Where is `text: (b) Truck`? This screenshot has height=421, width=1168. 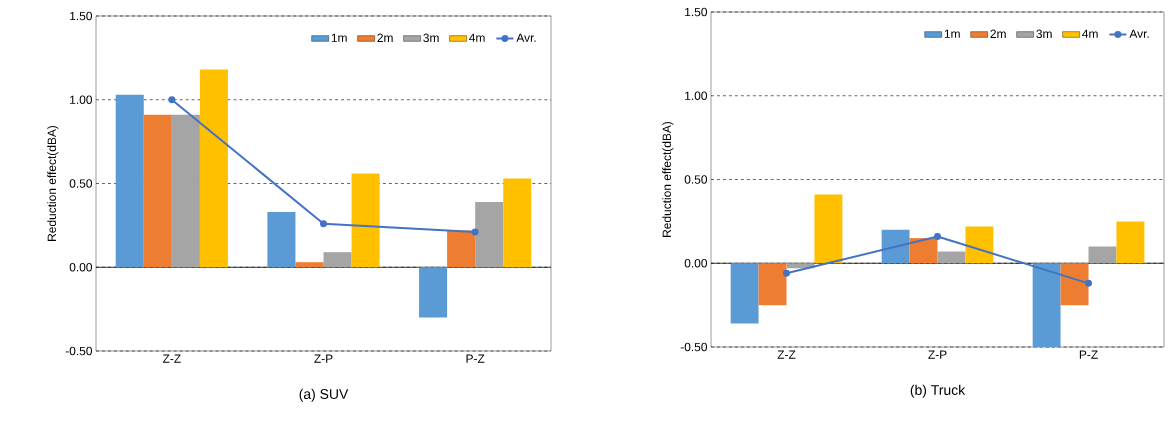
text: (b) Truck is located at coordinates (938, 391).